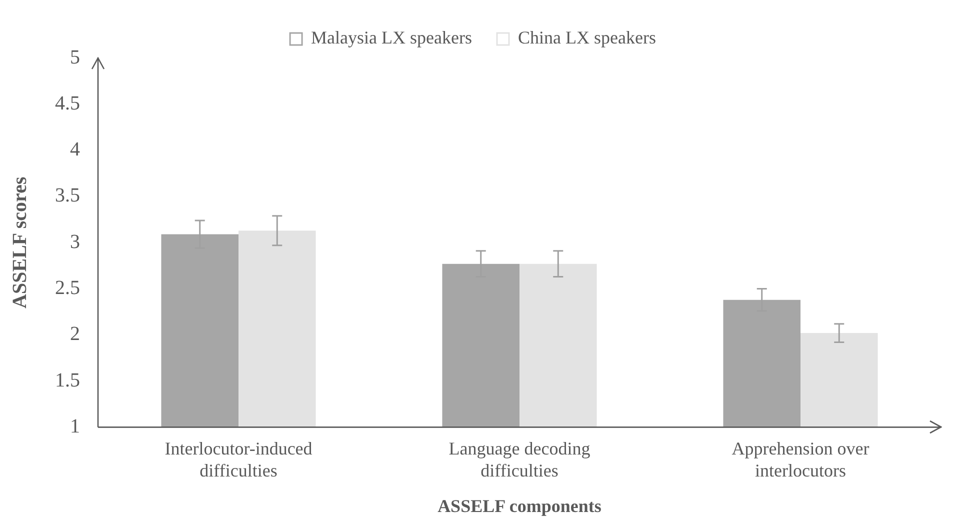 Image resolution: width=961 pixels, height=527 pixels. I want to click on y-tick-label: 4, so click(75, 149).